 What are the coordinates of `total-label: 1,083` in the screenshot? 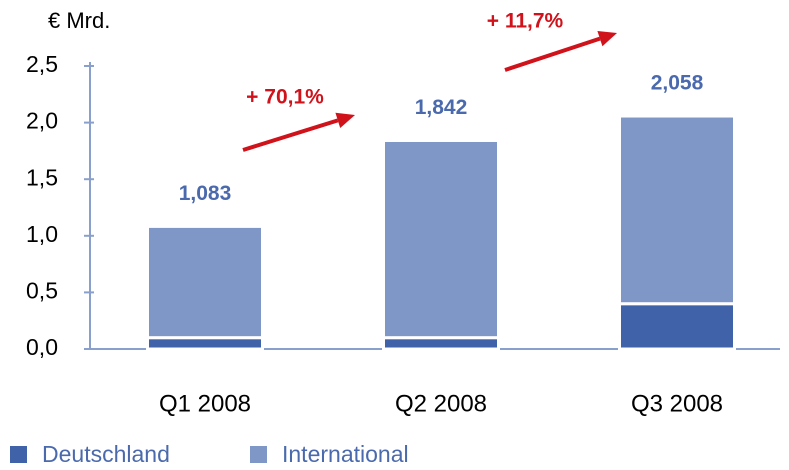 It's located at (205, 193).